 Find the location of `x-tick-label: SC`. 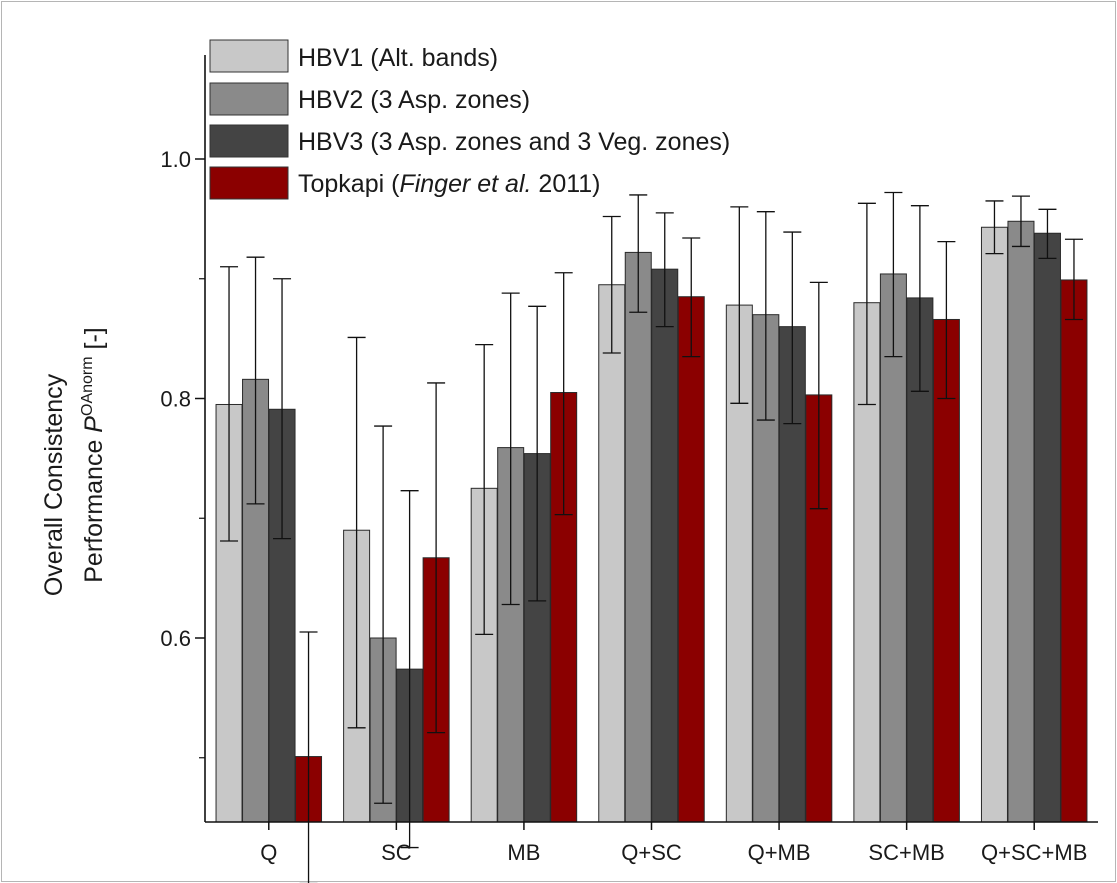

x-tick-label: SC is located at coordinates (396, 852).